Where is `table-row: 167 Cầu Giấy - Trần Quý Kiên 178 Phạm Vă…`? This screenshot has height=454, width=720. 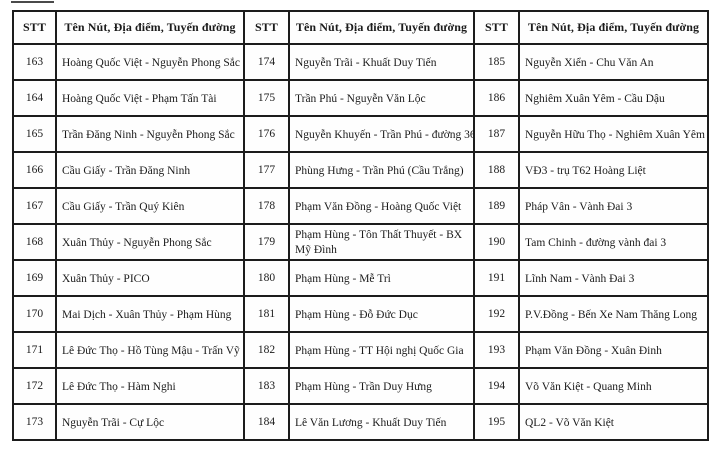 table-row: 167 Cầu Giấy - Trần Quý Kiên 178 Phạm Vă… is located at coordinates (360, 206).